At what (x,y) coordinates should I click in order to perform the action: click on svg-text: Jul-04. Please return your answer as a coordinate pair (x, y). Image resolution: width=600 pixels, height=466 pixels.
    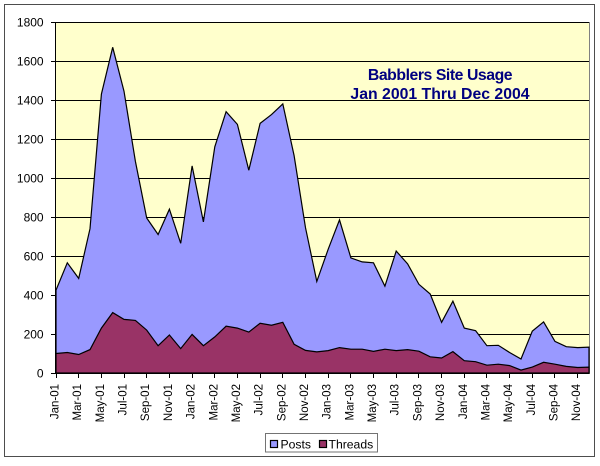
    Looking at the image, I should click on (532, 399).